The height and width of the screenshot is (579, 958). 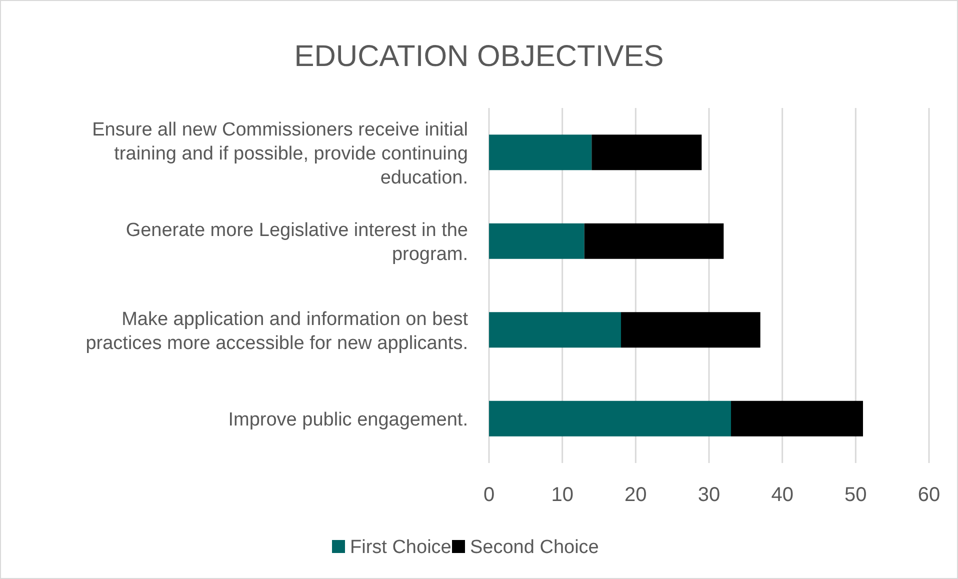 What do you see at coordinates (348, 420) in the screenshot?
I see `y-tick-label: Improve public engagement.` at bounding box center [348, 420].